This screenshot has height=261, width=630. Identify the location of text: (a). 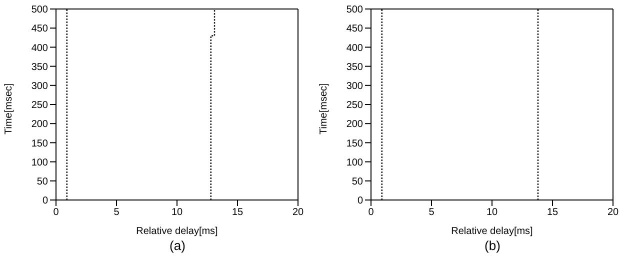
(177, 245).